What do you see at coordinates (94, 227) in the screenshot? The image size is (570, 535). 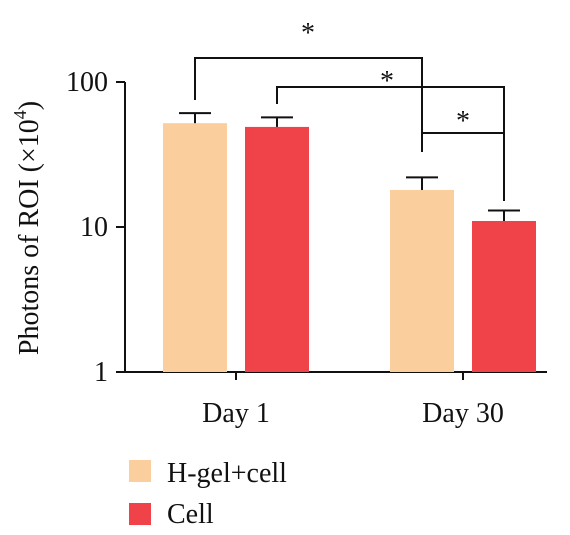 I see `y-tick-label: 10` at bounding box center [94, 227].